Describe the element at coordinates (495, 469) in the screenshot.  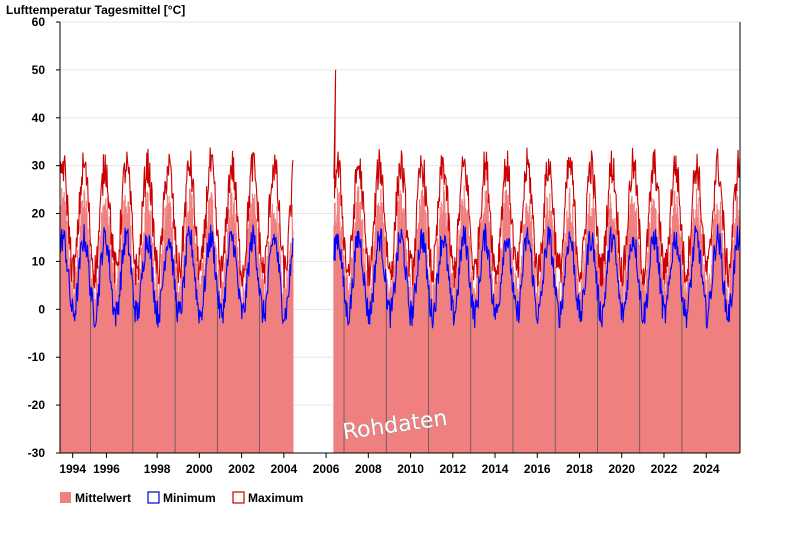
I see `x-tick-label: 2014` at that location.